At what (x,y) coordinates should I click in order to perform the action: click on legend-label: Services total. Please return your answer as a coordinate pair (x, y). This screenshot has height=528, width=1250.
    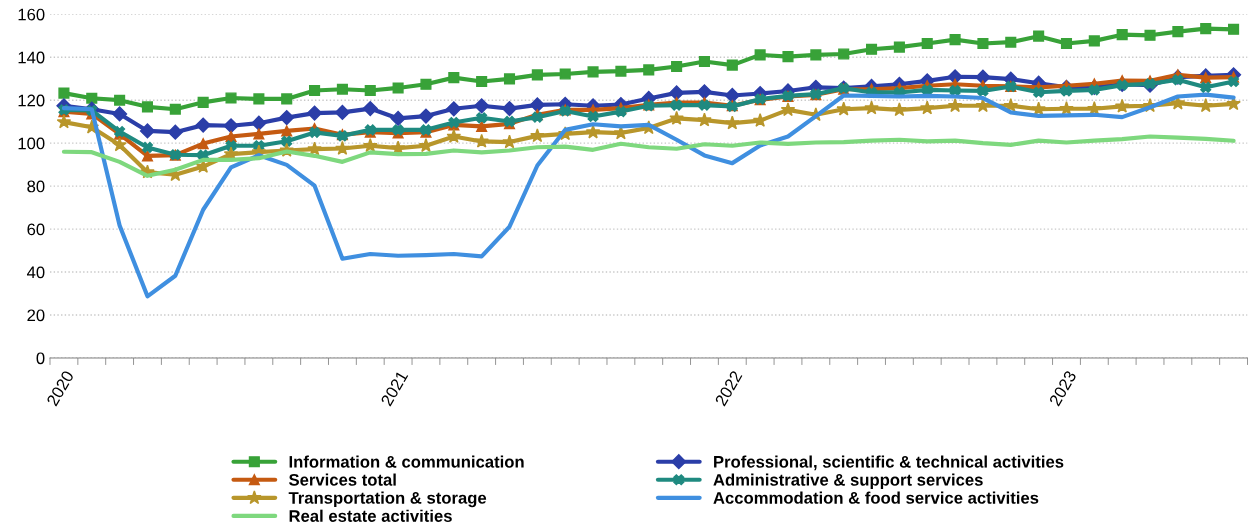
    Looking at the image, I should click on (342, 479).